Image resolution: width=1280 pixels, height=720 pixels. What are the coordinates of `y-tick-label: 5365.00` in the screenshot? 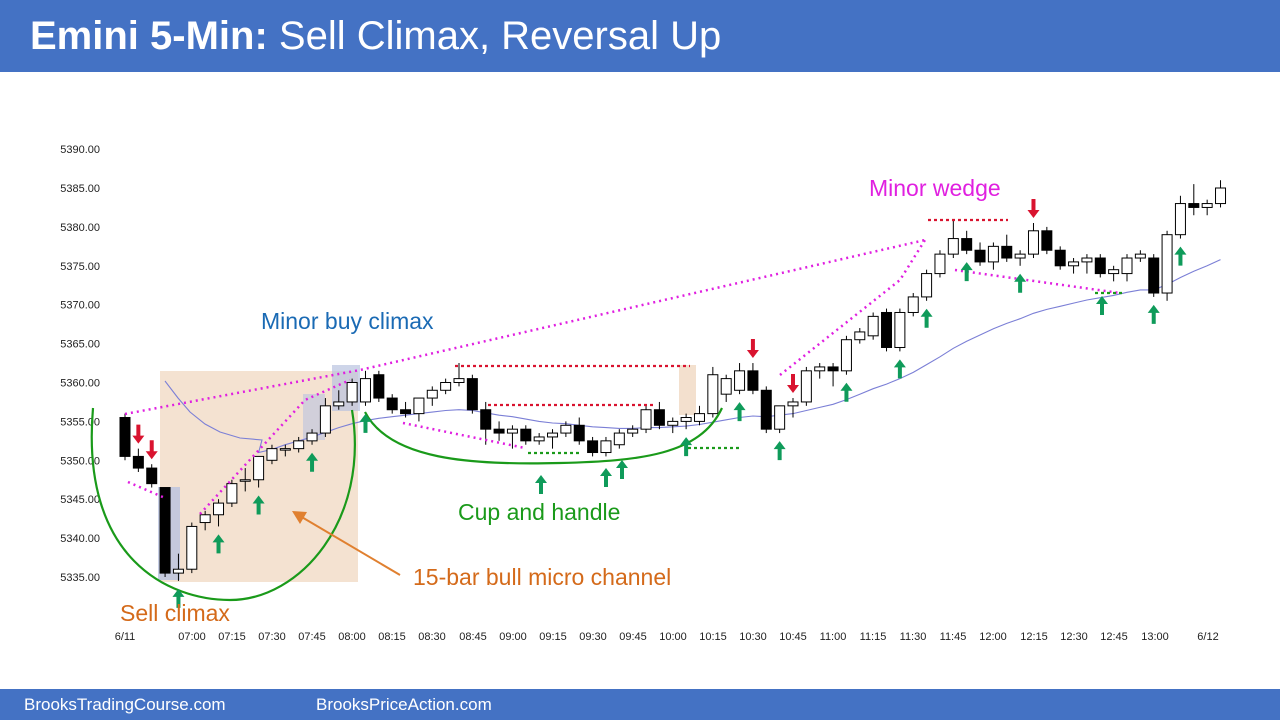 It's located at (80, 345).